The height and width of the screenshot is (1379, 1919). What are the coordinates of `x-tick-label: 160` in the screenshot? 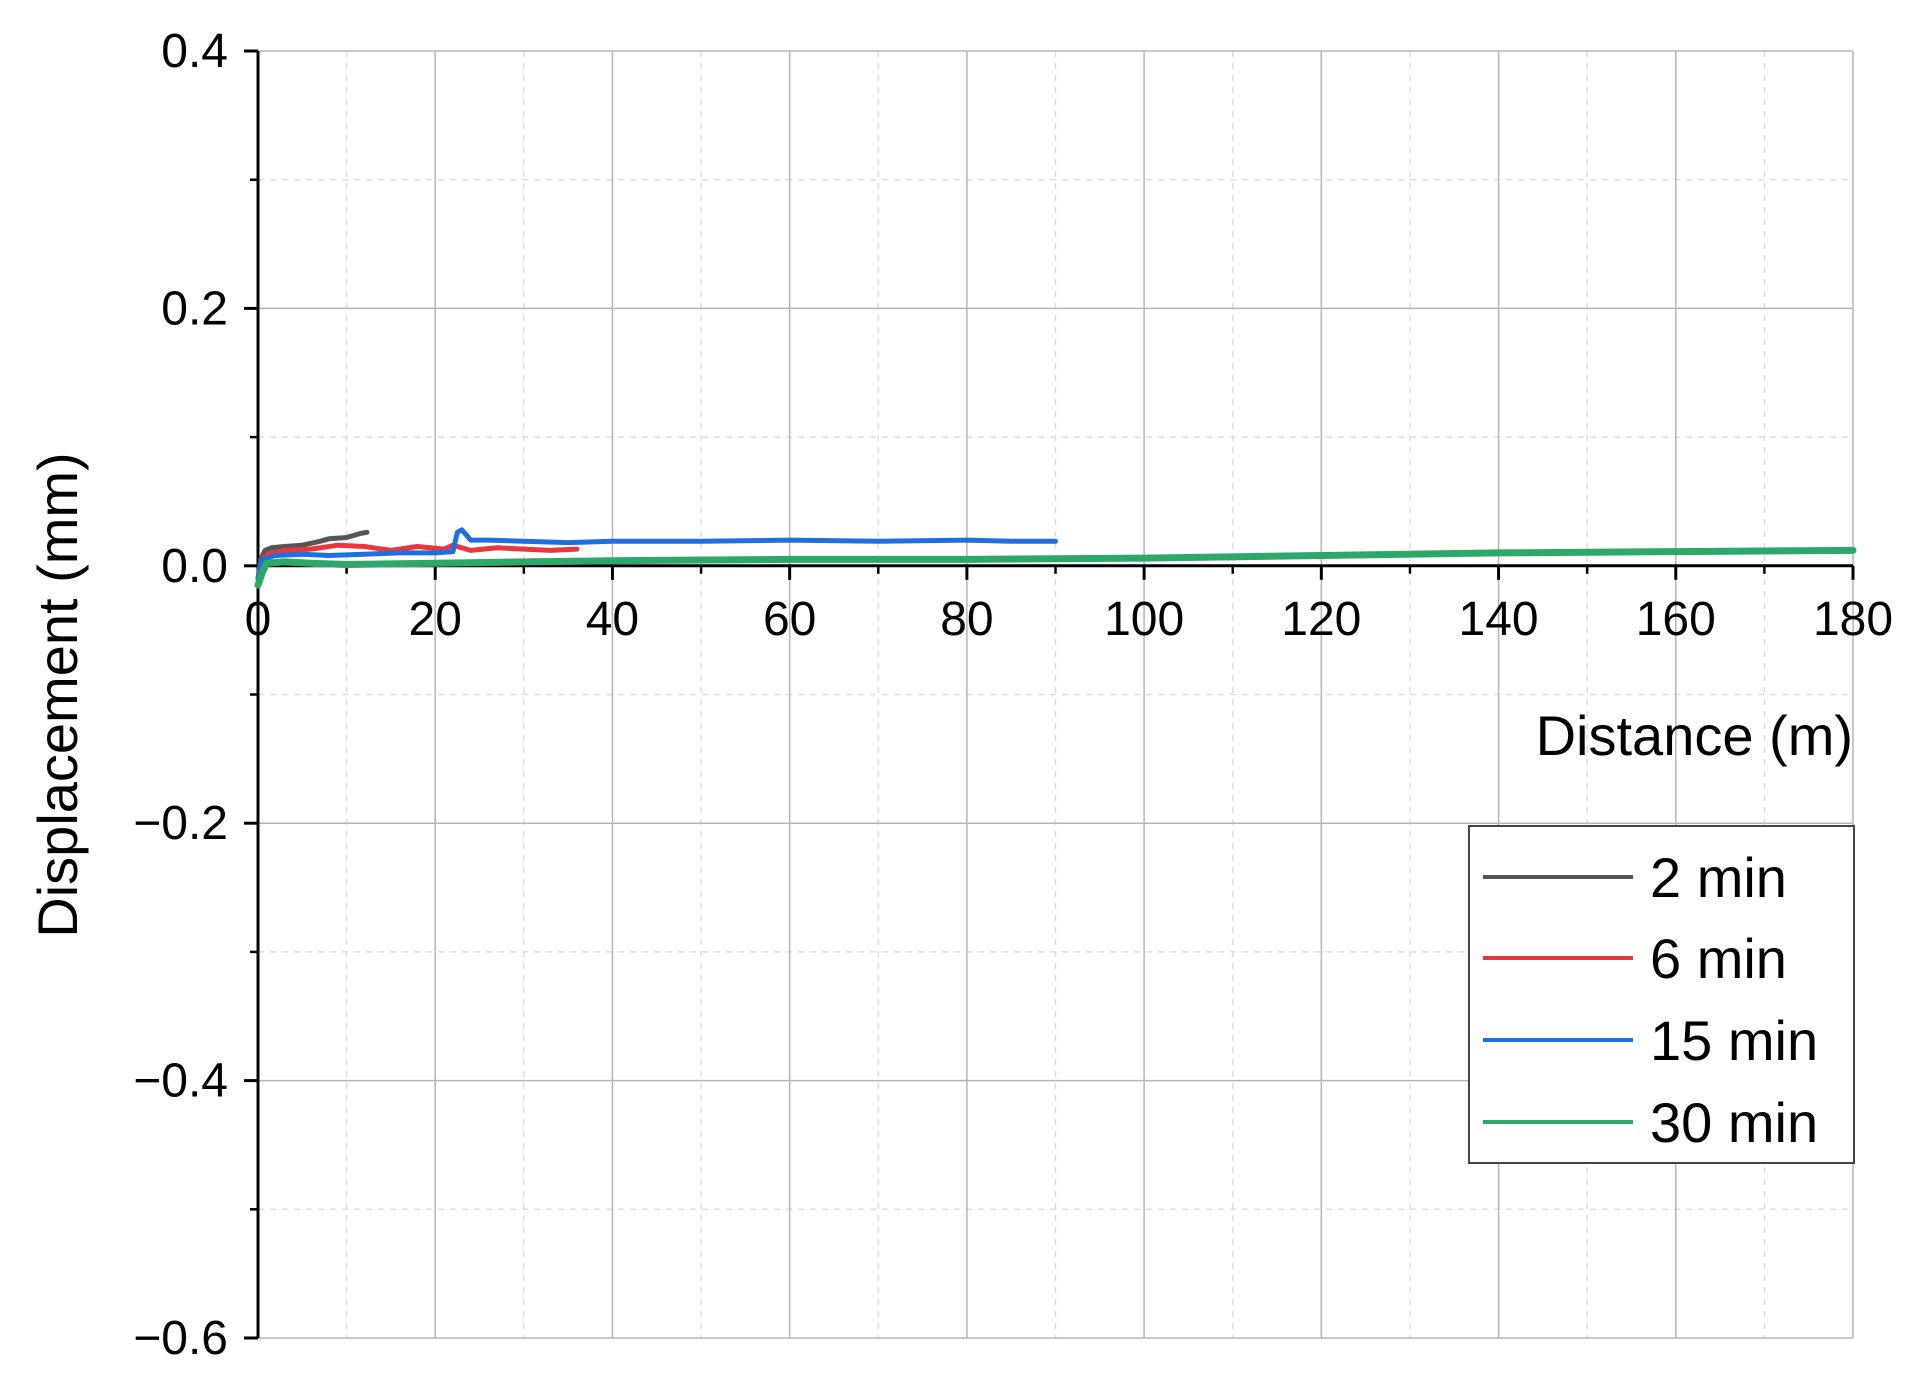 It's located at (1676, 619).